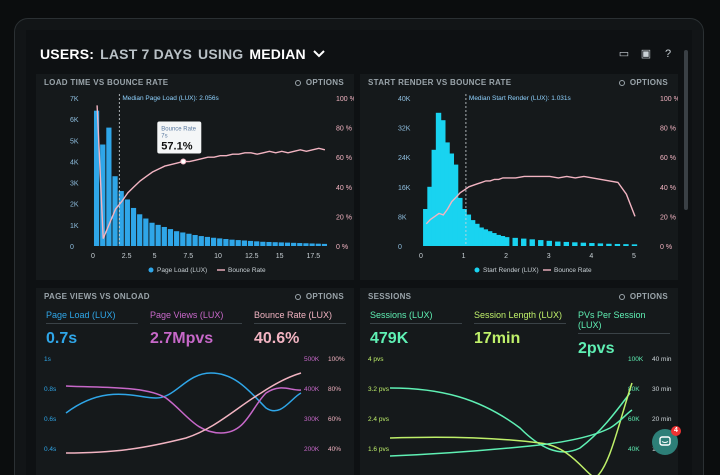 The image size is (720, 475). Describe the element at coordinates (404, 158) in the screenshot. I see `y-tick-label: 24K` at that location.